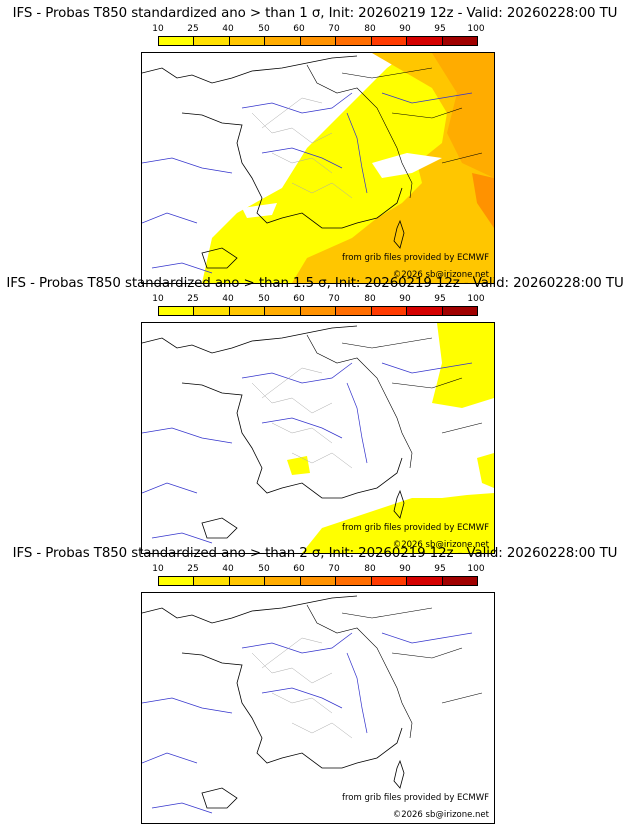  Describe the element at coordinates (259, 210) in the screenshot. I see `pyrenees-gap` at that location.